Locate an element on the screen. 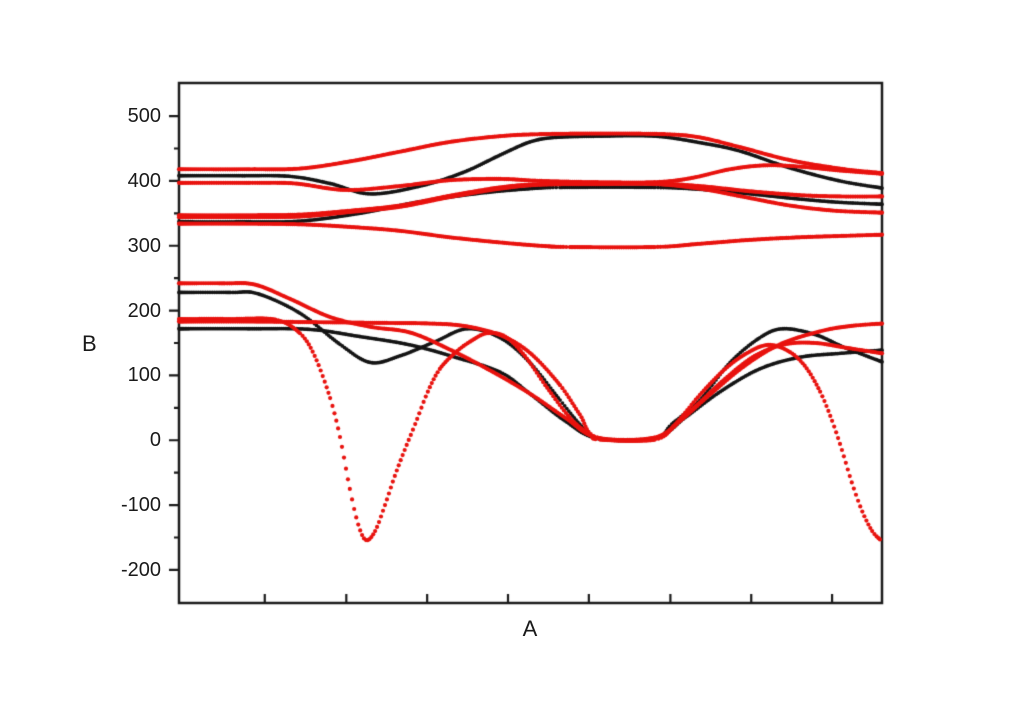  y-axis-title: B is located at coordinates (89, 343).